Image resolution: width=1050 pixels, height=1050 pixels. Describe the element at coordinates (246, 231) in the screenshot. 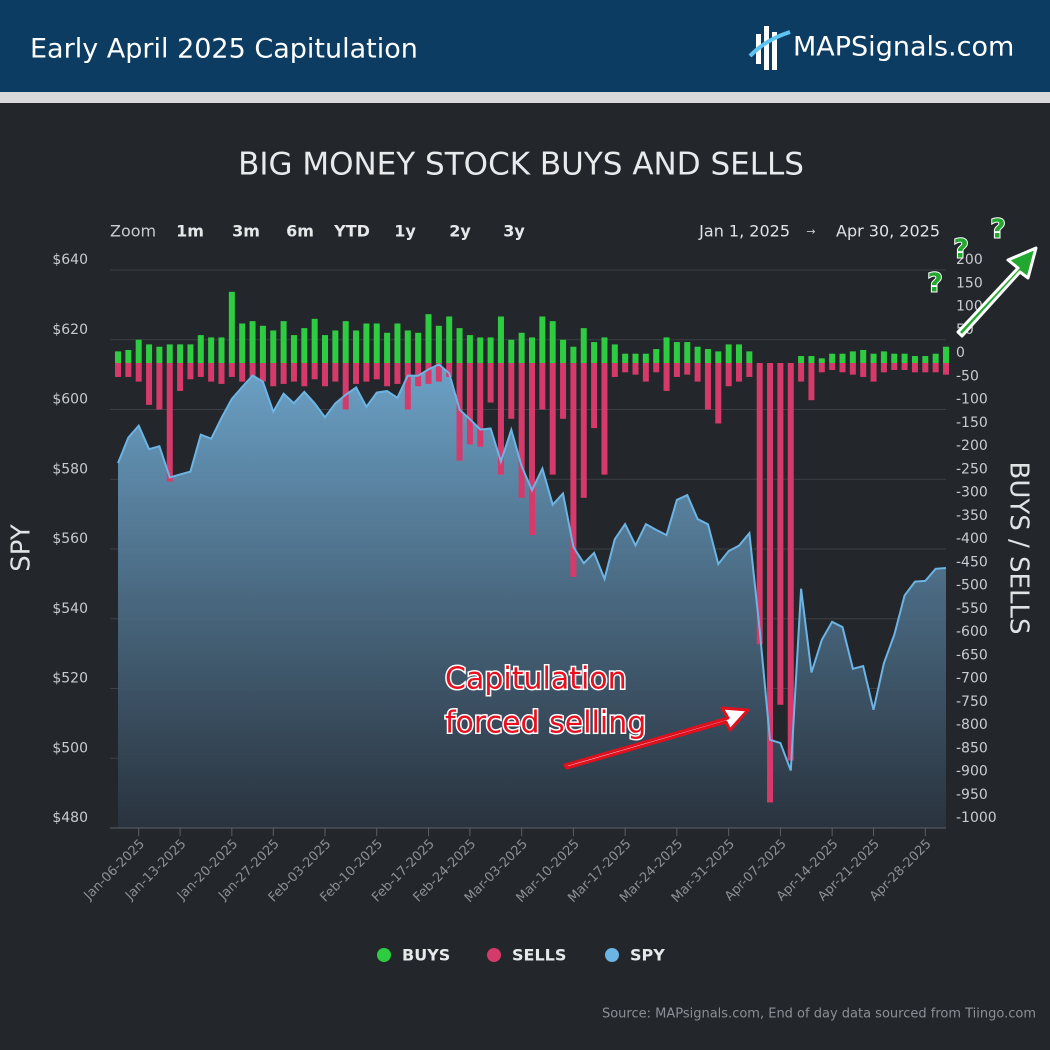

I see `zoom-button: 3m` at that location.